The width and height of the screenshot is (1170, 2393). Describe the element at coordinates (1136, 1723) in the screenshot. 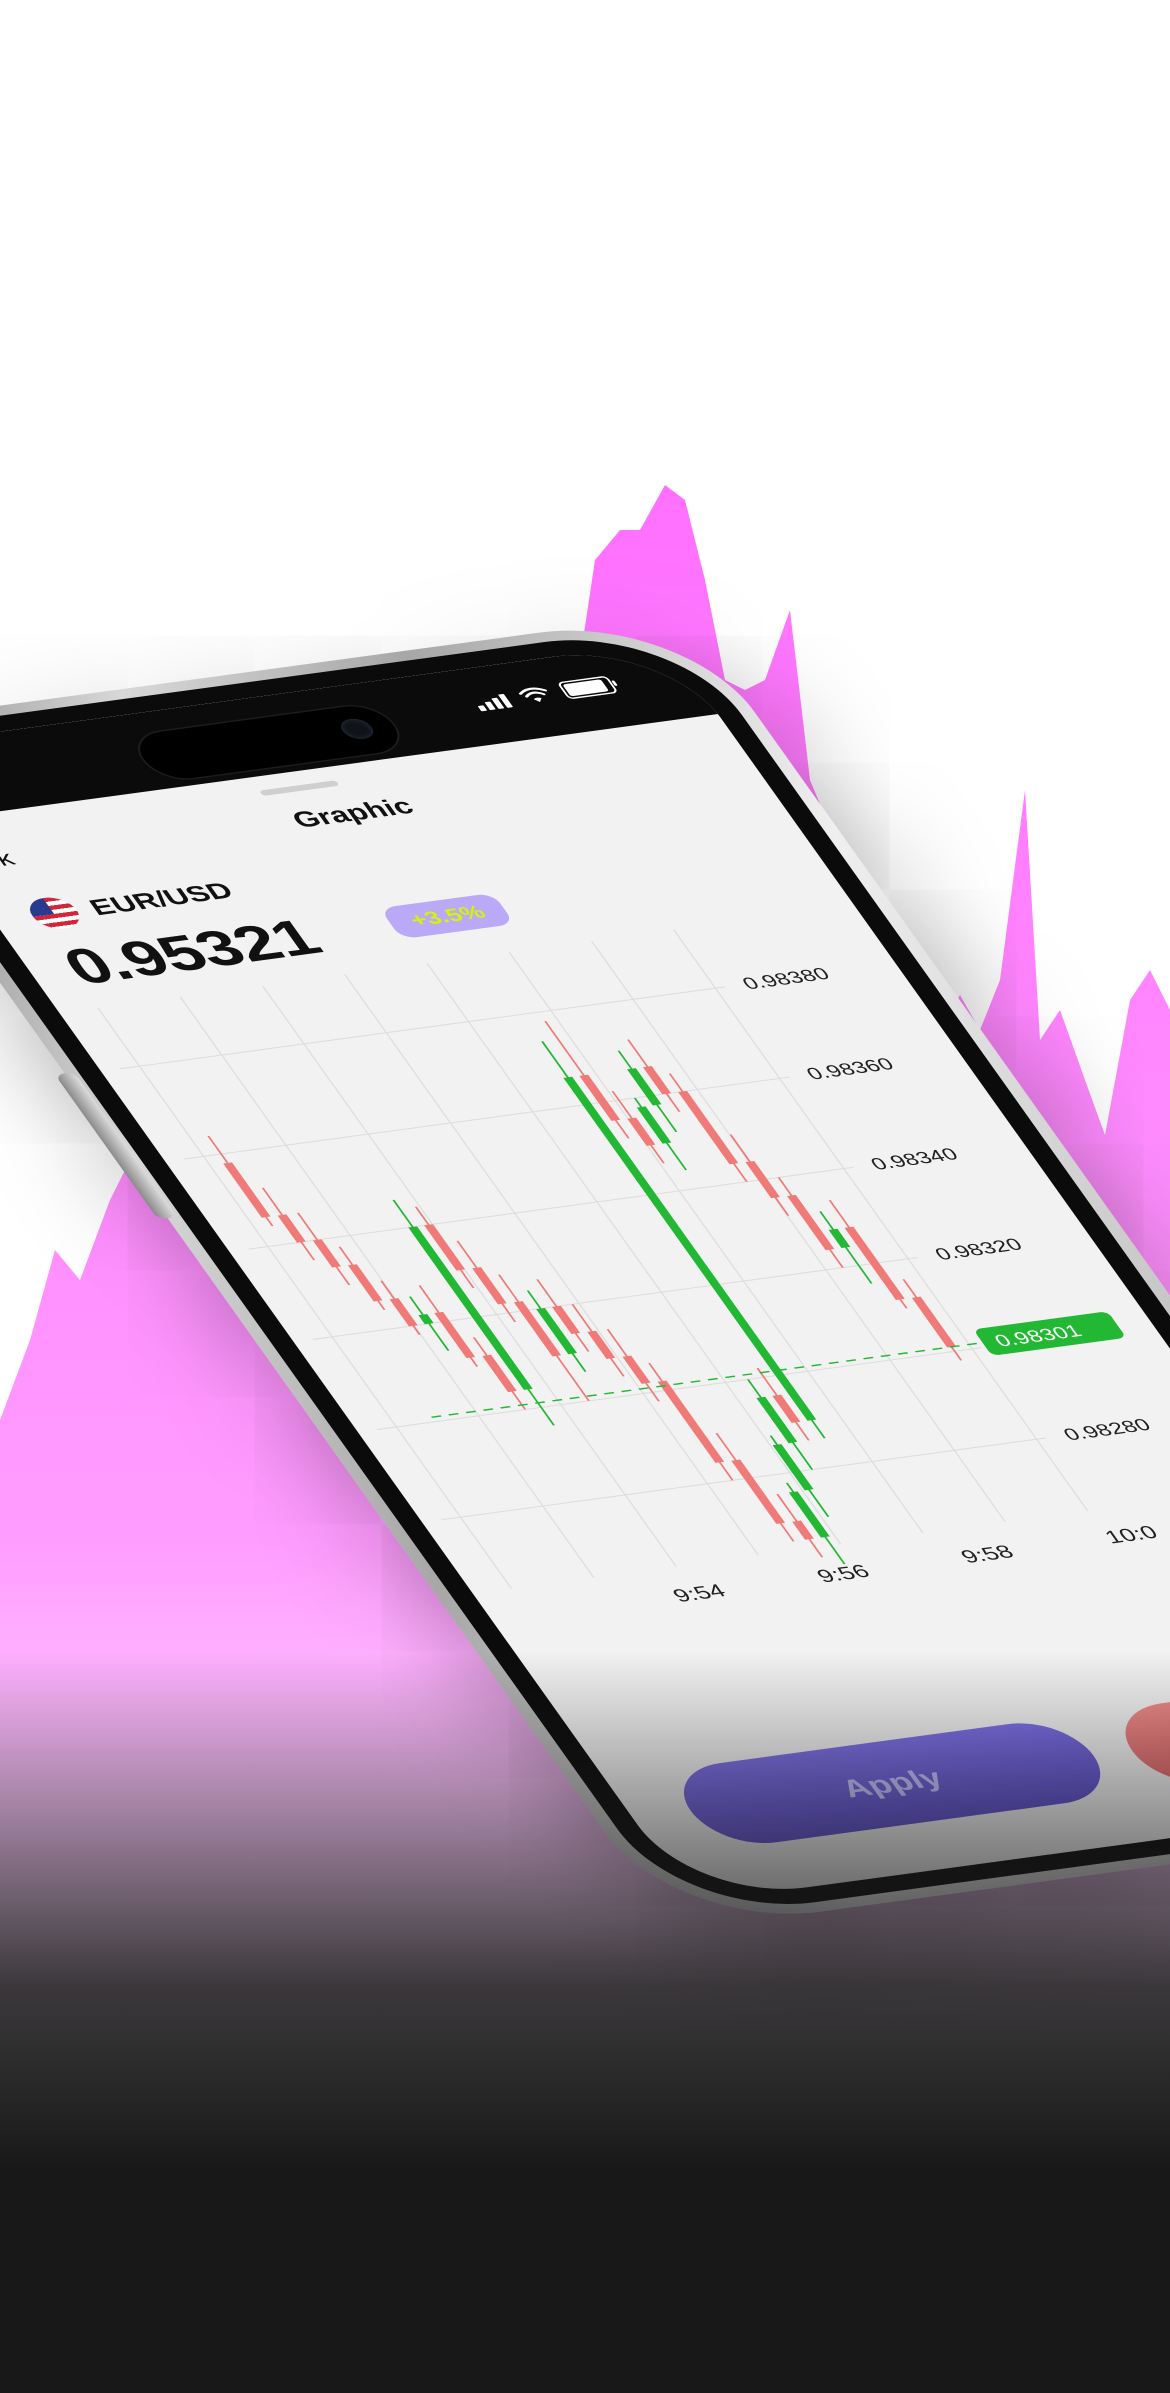

I see `sell-button` at that location.